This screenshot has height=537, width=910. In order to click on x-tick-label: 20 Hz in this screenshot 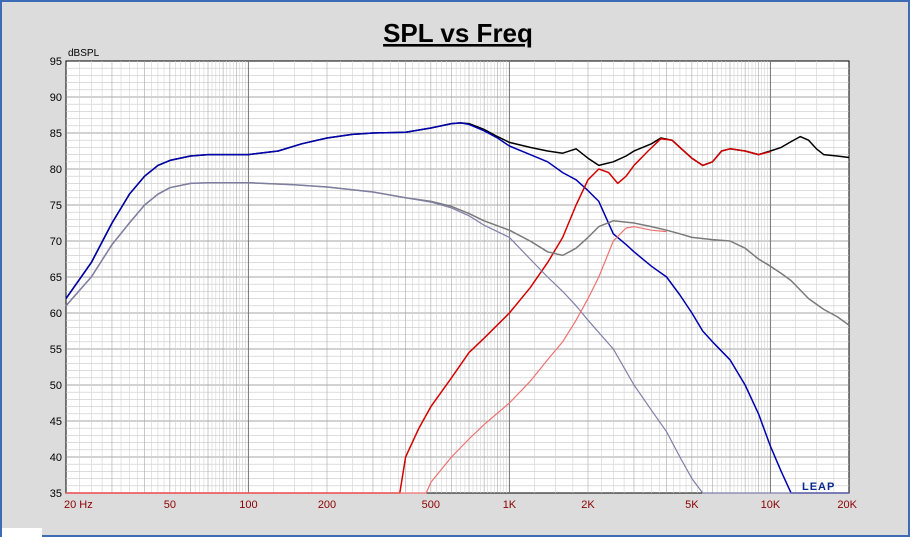, I will do `click(78, 505)`.